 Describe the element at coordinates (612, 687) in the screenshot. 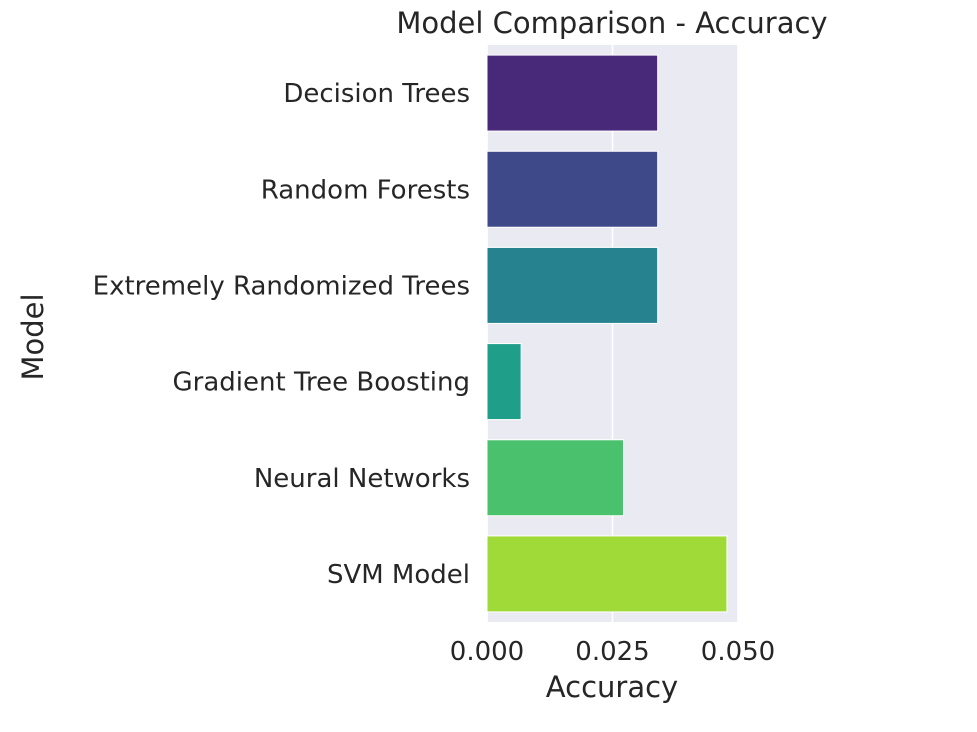

I see `x-axis-label: Accuracy` at that location.